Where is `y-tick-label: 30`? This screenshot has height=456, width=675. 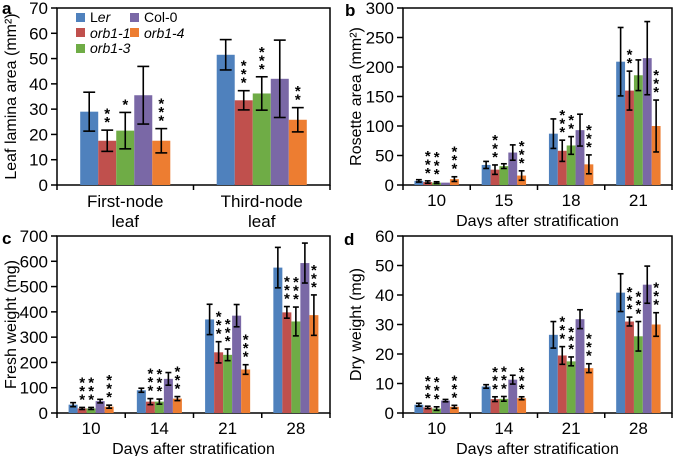 y-tick-label: 30 is located at coordinates (384, 325).